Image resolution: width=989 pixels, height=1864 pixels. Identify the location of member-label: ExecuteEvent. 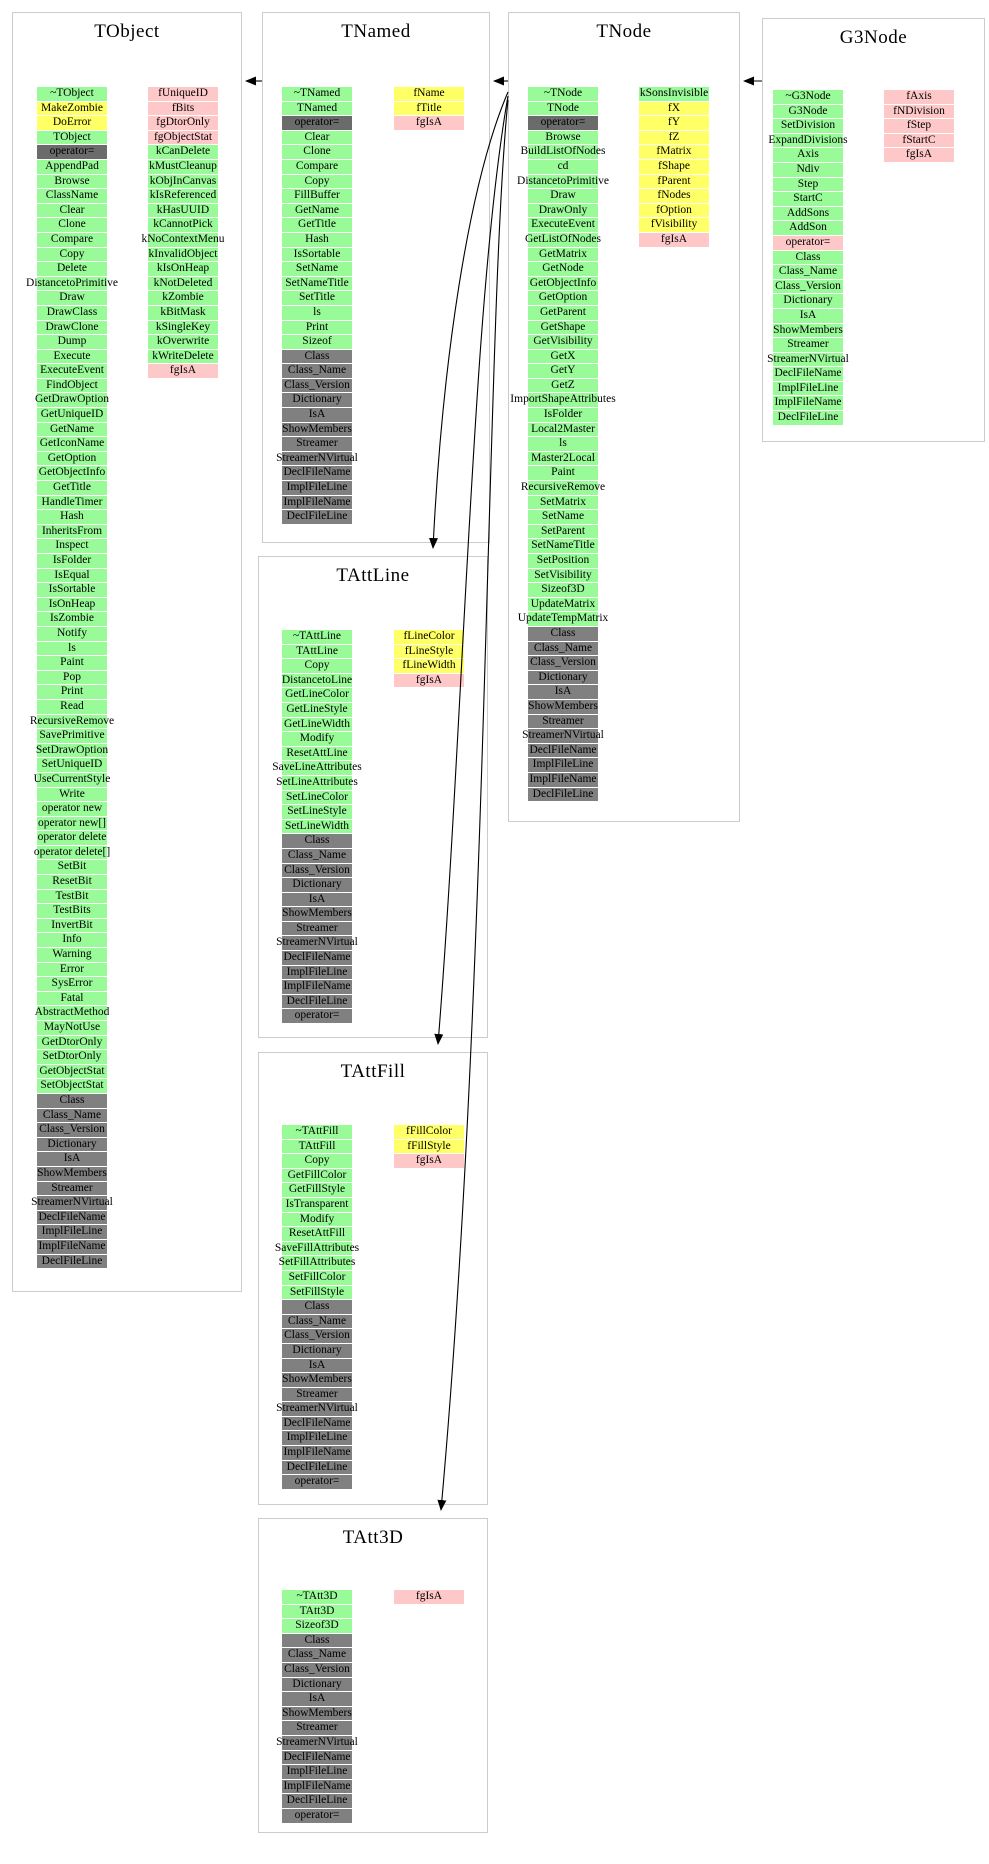
(563, 224).